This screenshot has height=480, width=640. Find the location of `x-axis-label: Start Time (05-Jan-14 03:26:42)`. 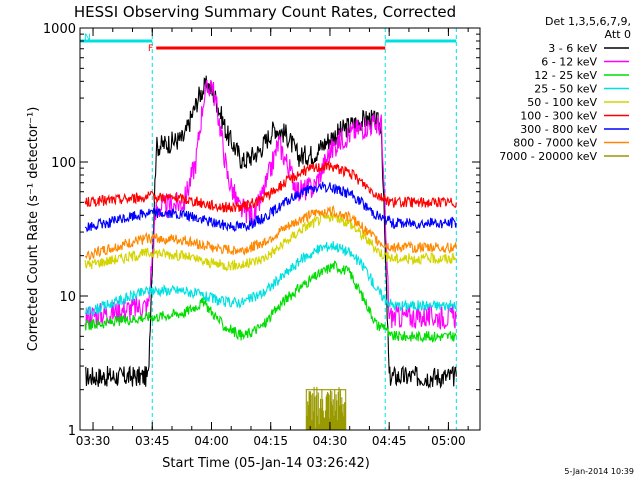

x-axis-label: Start Time (05-Jan-14 03:26:42) is located at coordinates (266, 463).